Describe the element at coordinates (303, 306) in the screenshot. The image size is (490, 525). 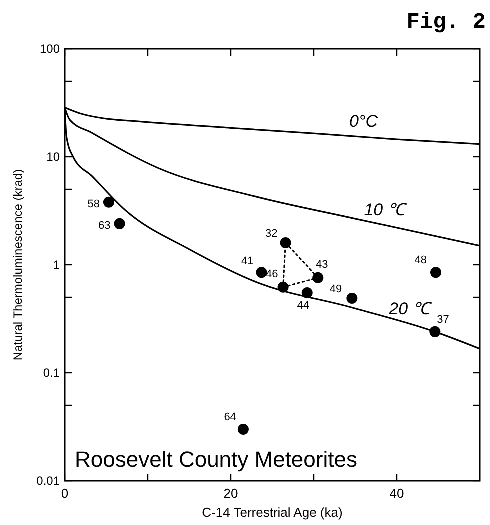
I see `annotation: 44` at that location.